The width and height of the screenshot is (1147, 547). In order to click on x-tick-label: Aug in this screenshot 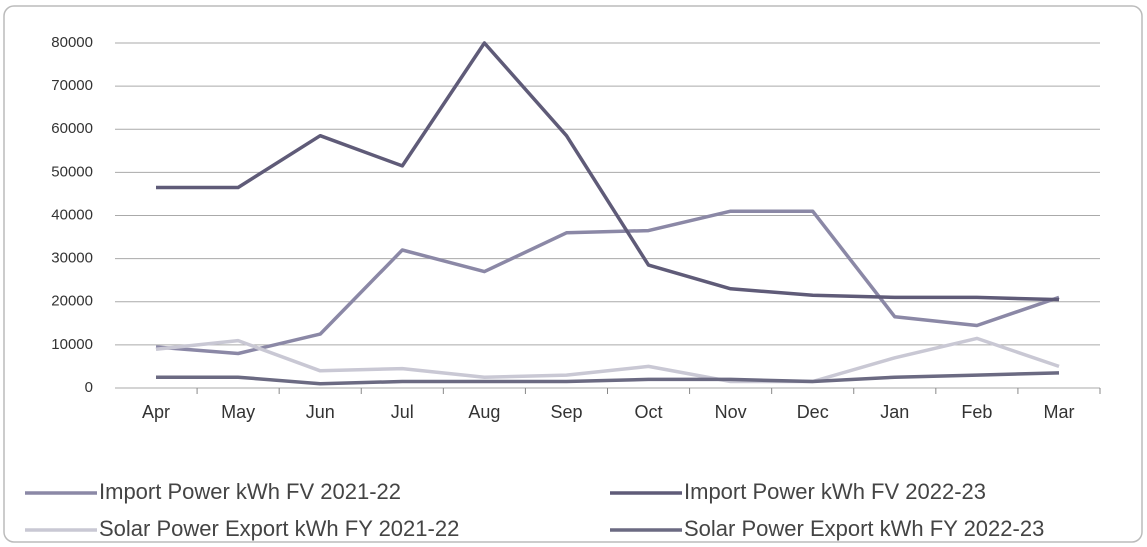, I will do `click(484, 412)`.